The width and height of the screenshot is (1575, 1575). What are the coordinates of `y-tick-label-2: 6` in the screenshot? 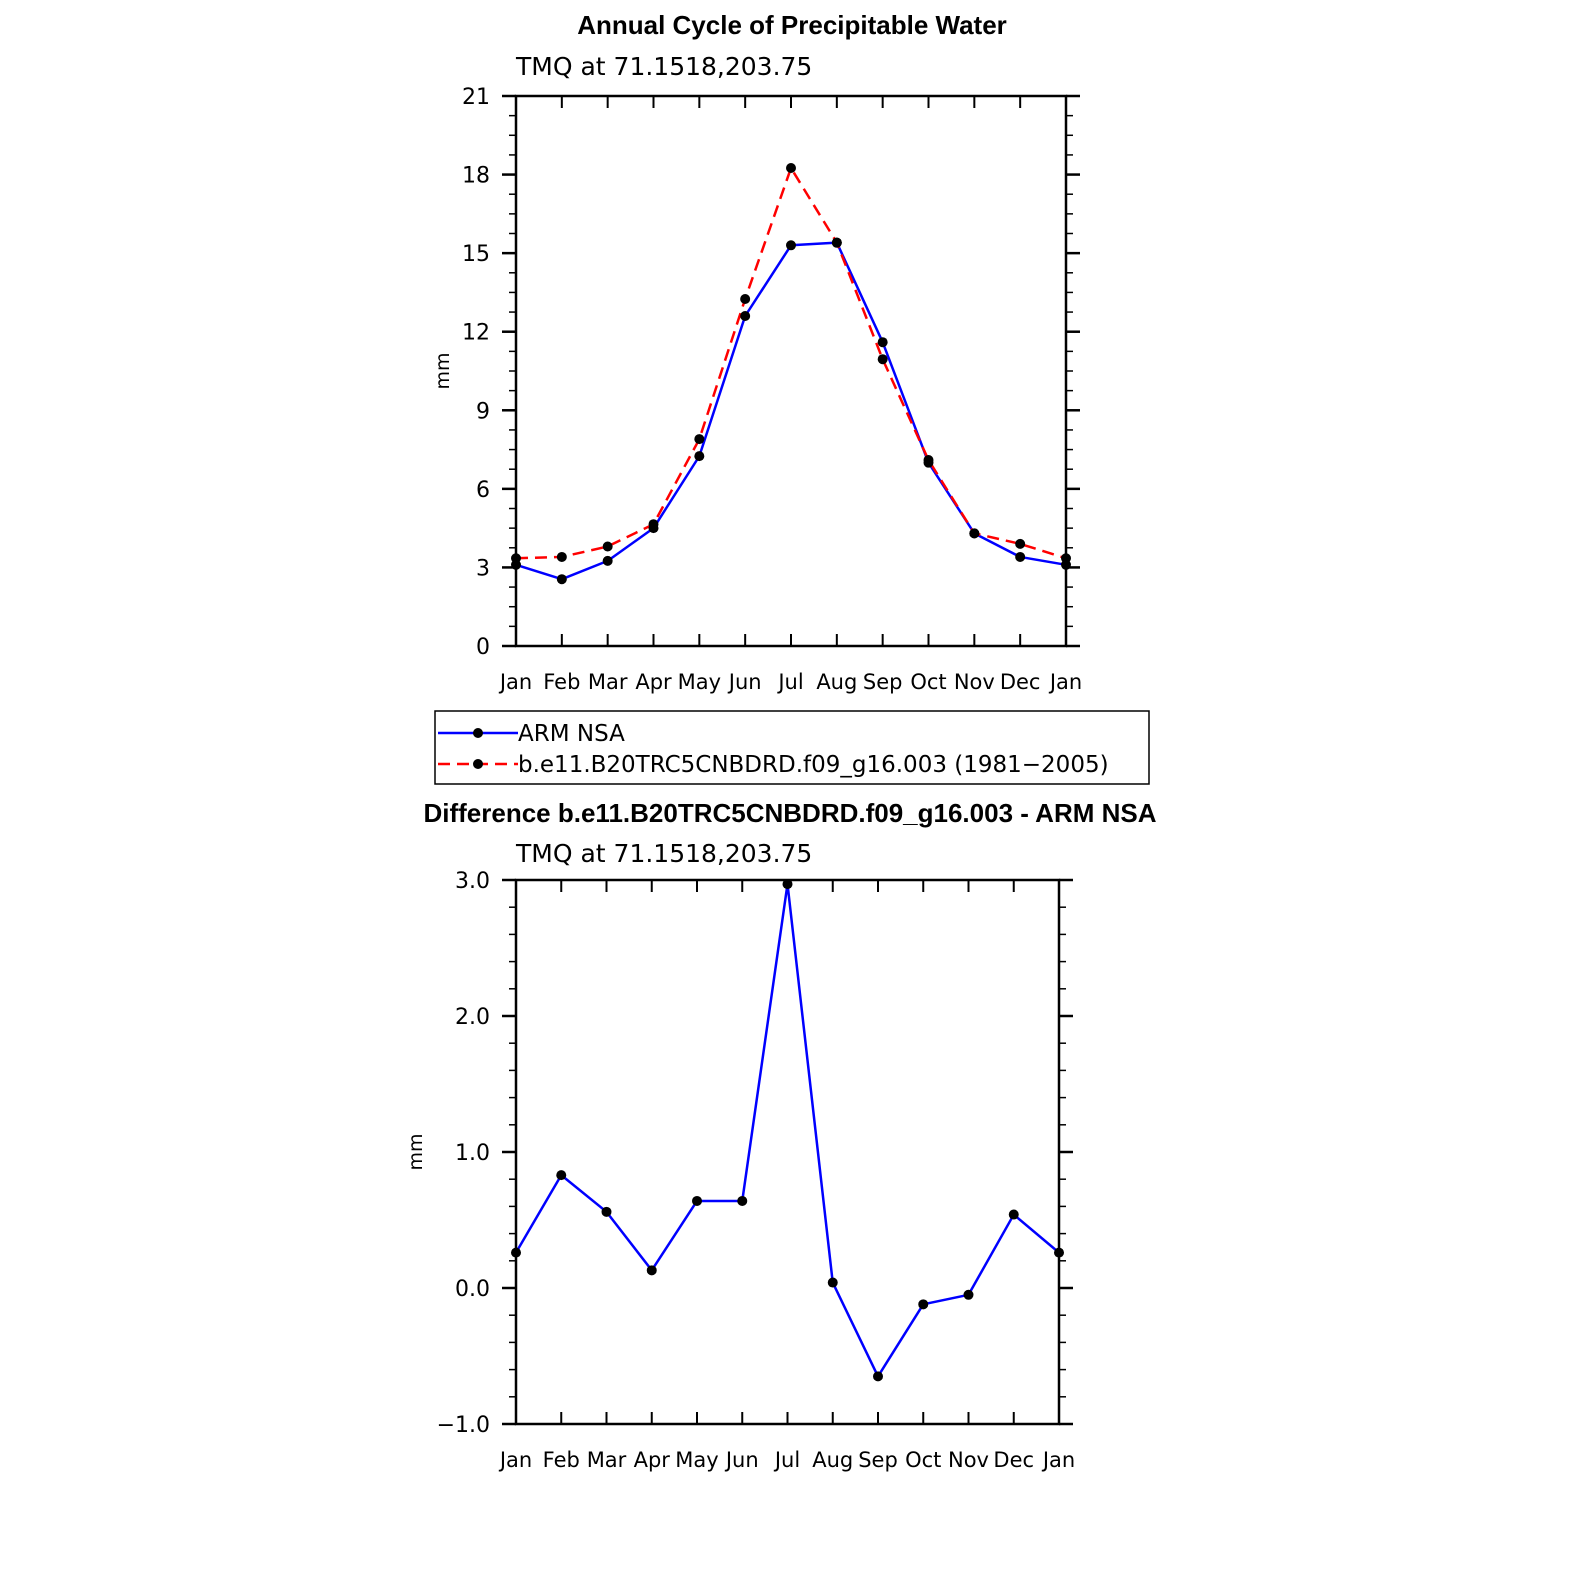 It's located at (483, 490).